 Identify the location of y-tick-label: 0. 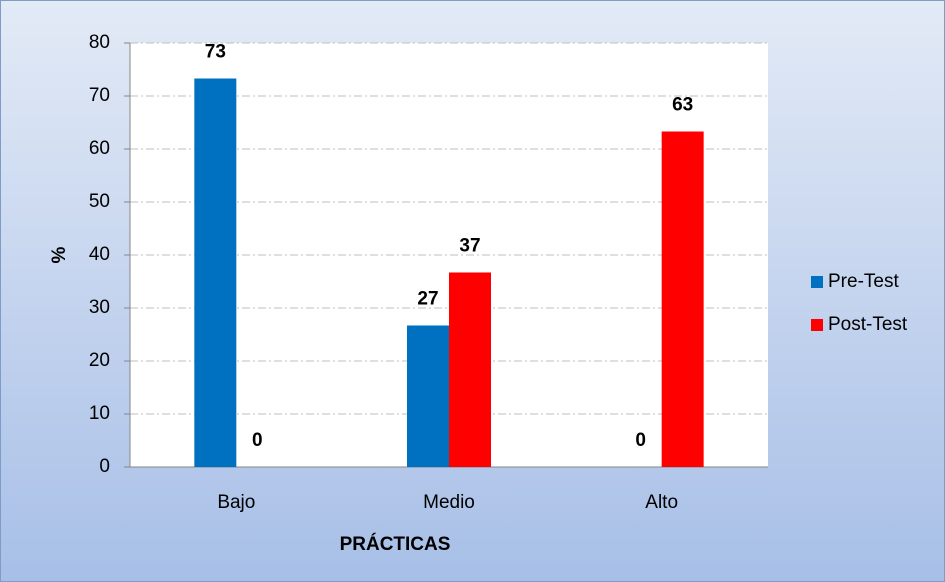
(104, 466).